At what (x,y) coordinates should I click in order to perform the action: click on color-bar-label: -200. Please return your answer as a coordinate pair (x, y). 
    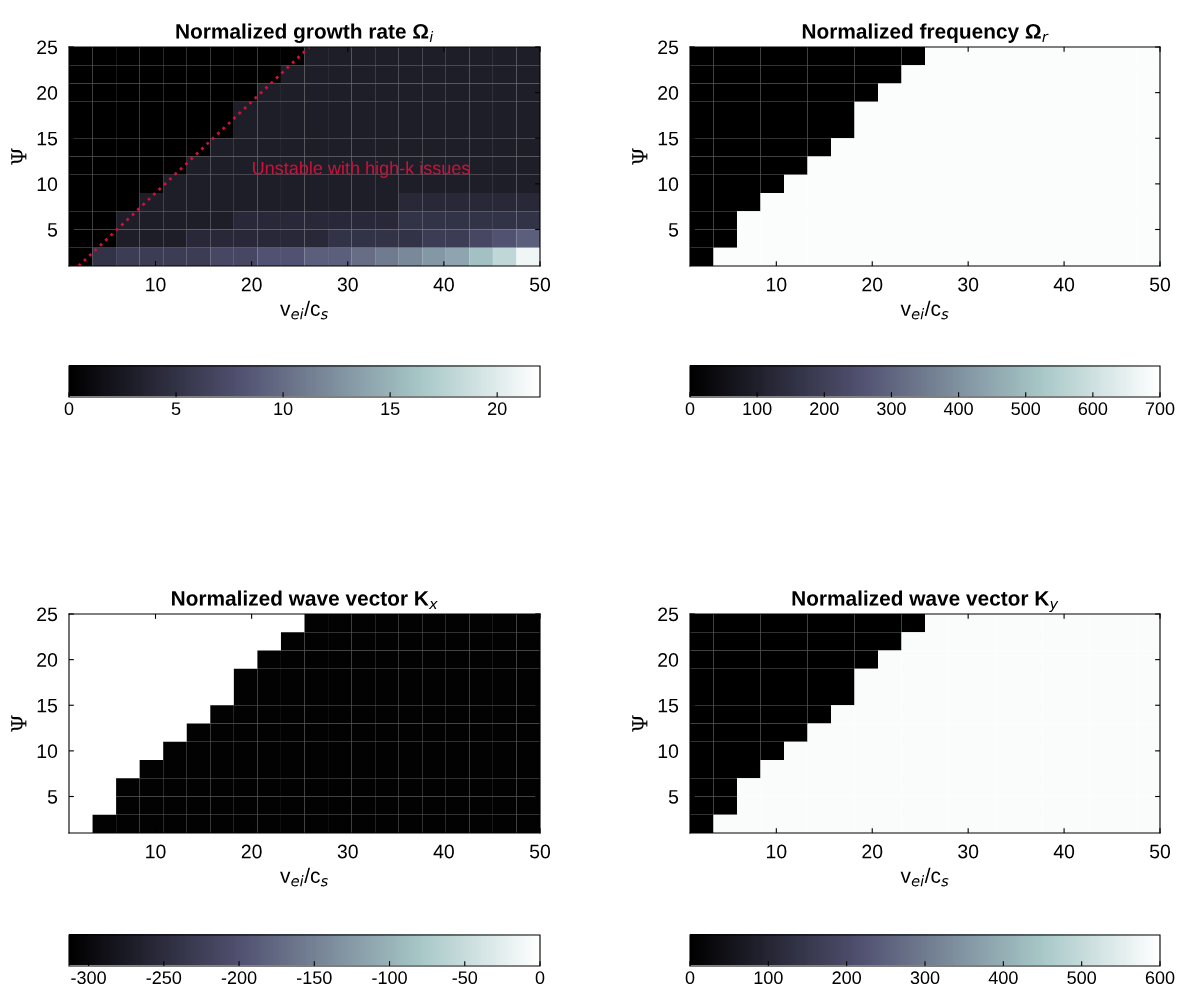
    Looking at the image, I should click on (239, 978).